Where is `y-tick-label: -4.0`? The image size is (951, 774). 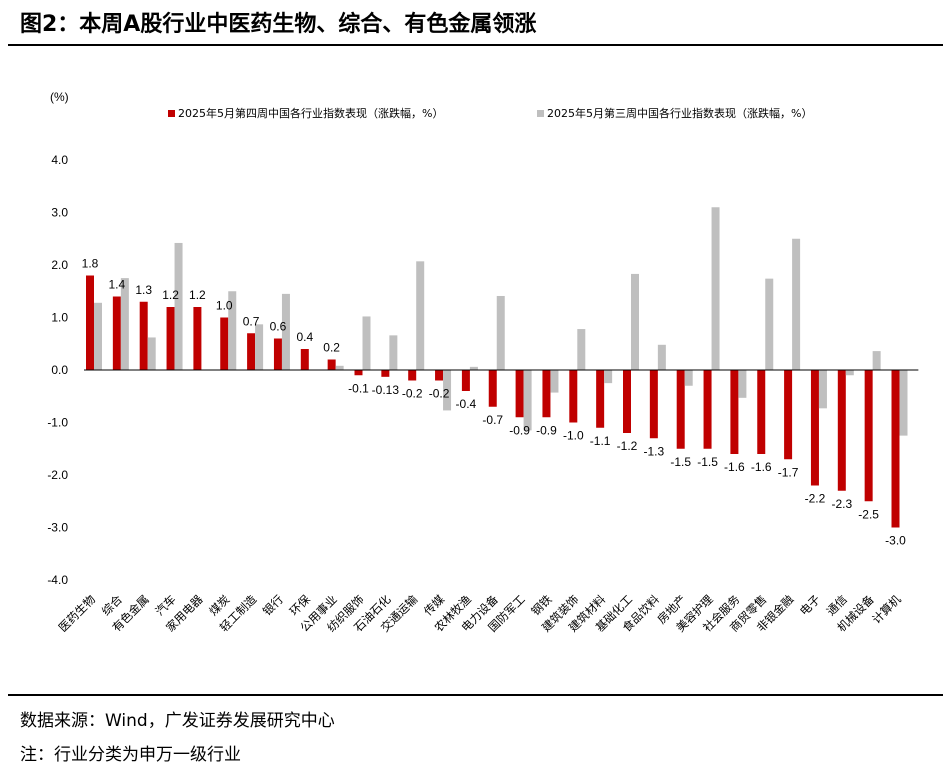 y-tick-label: -4.0 is located at coordinates (57, 580).